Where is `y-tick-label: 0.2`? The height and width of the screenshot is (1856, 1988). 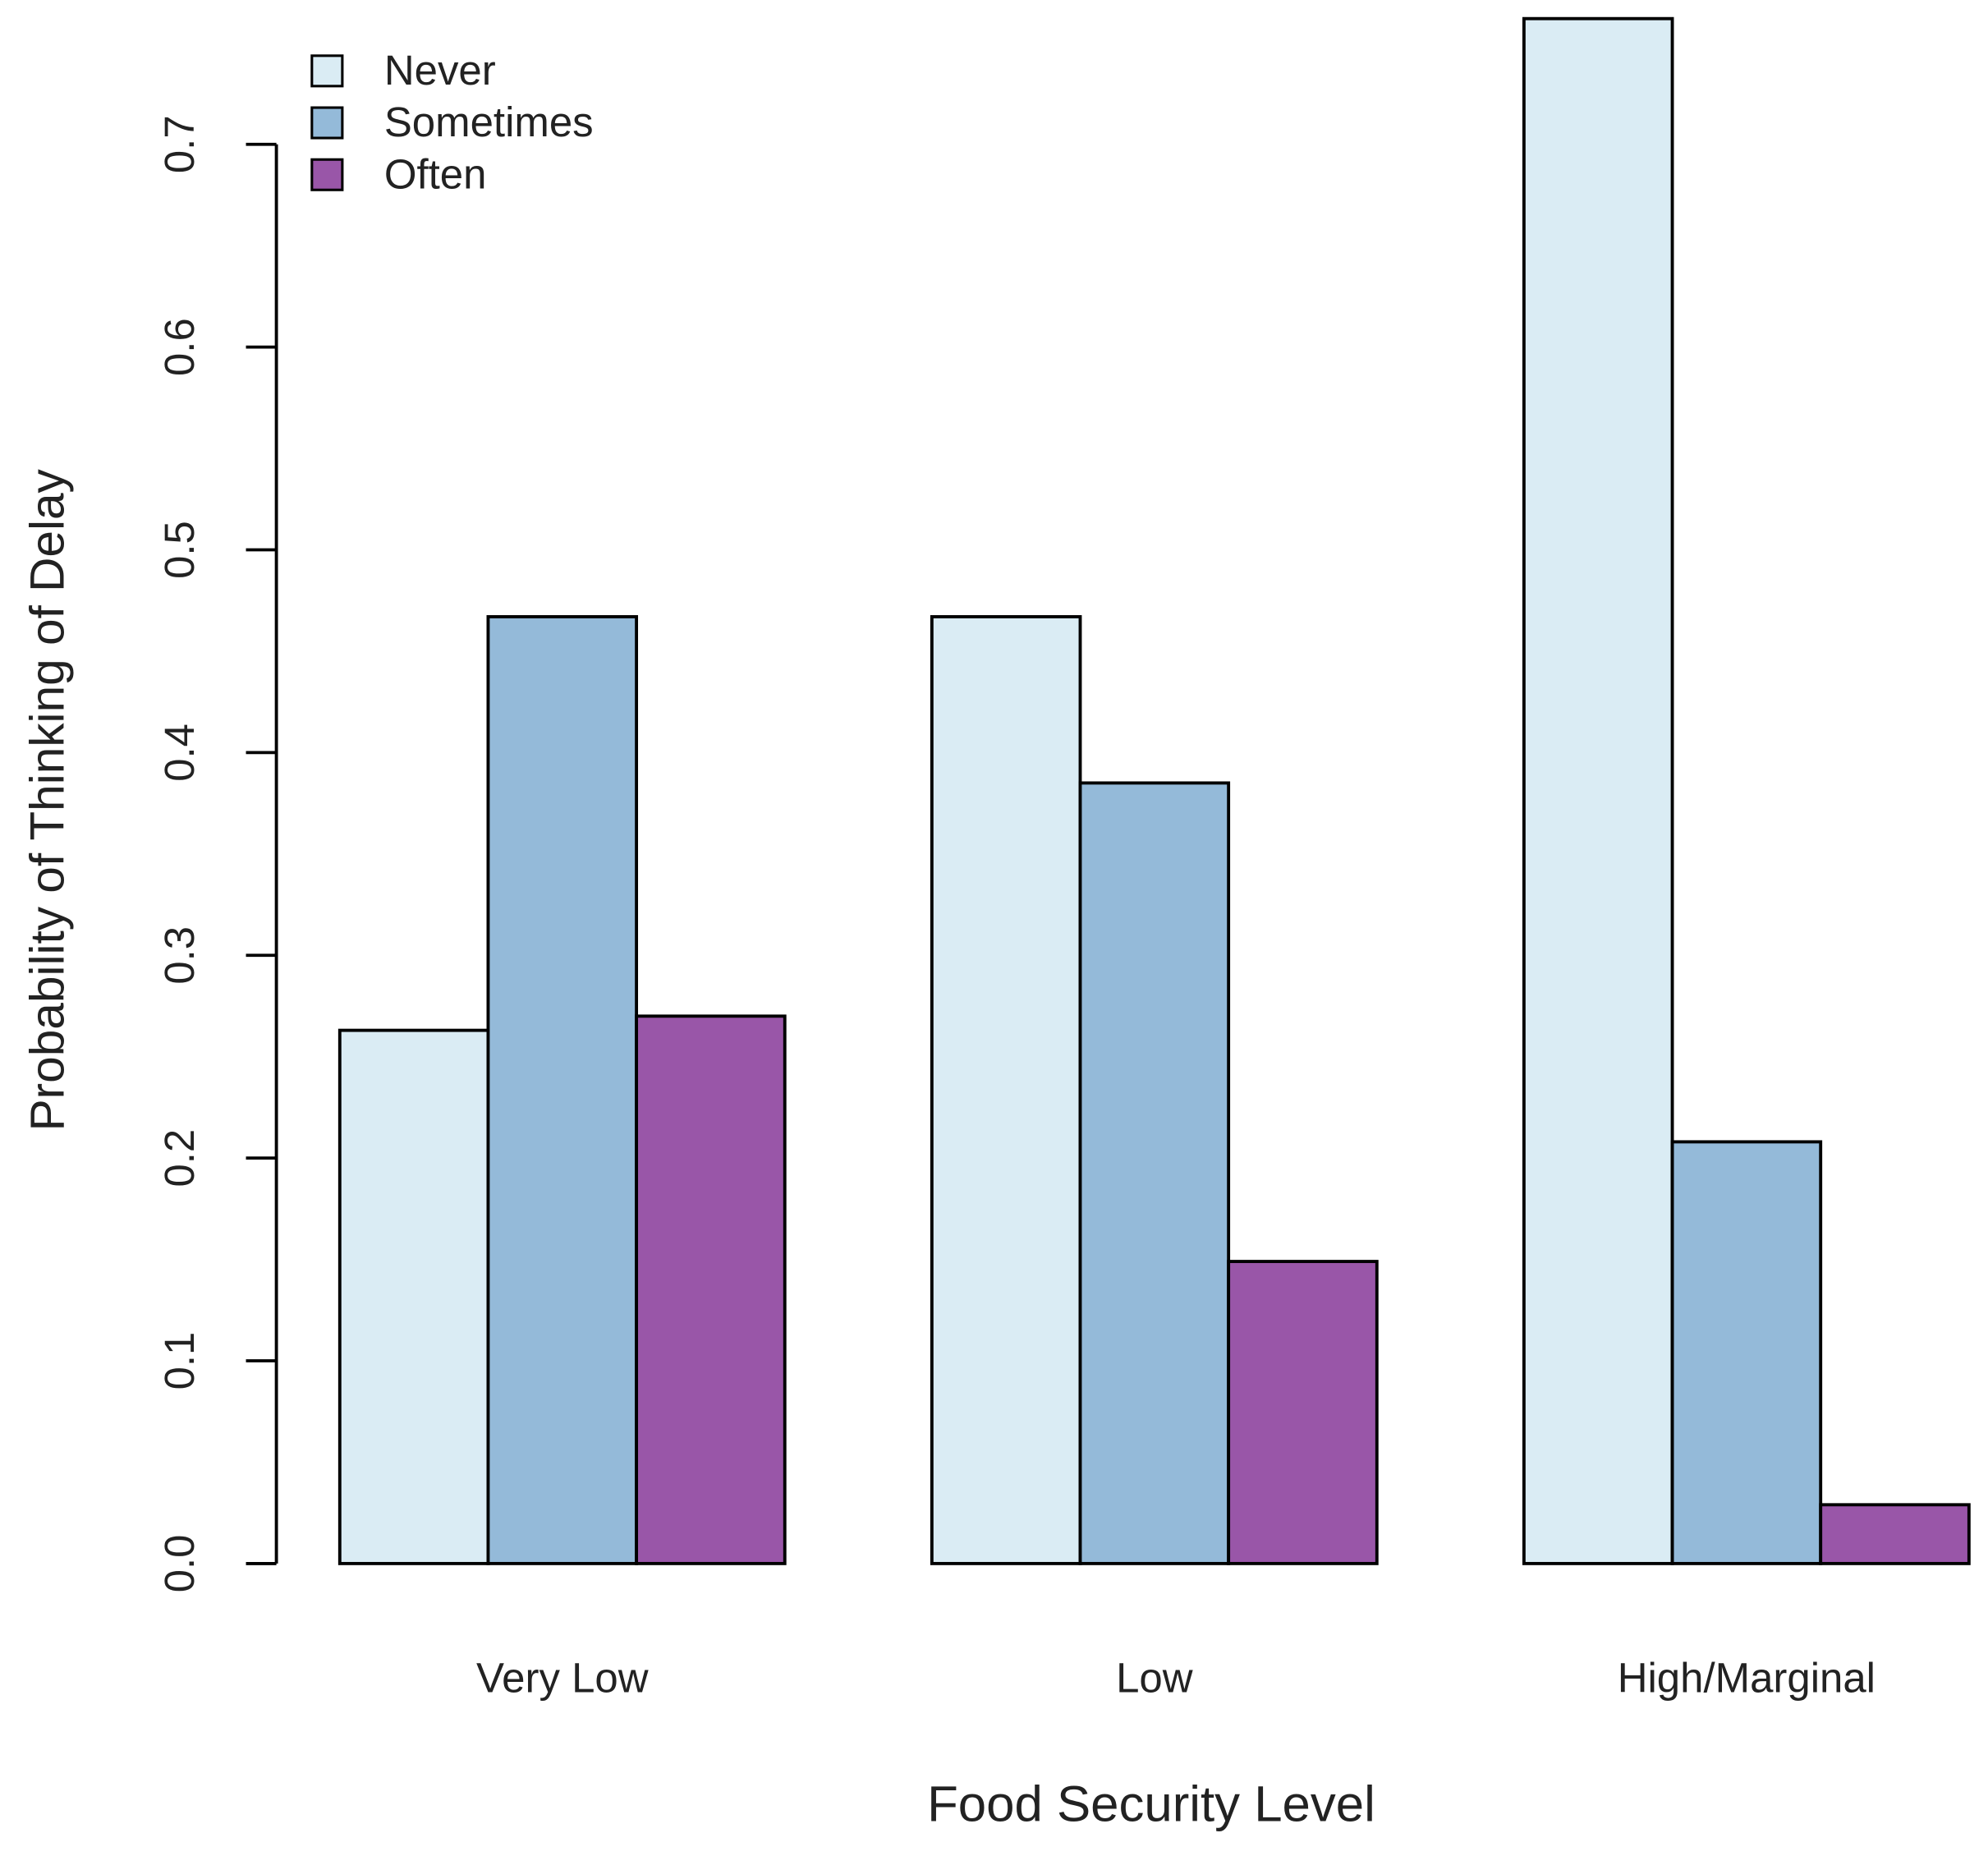
y-tick-label: 0.2 is located at coordinates (179, 1158).